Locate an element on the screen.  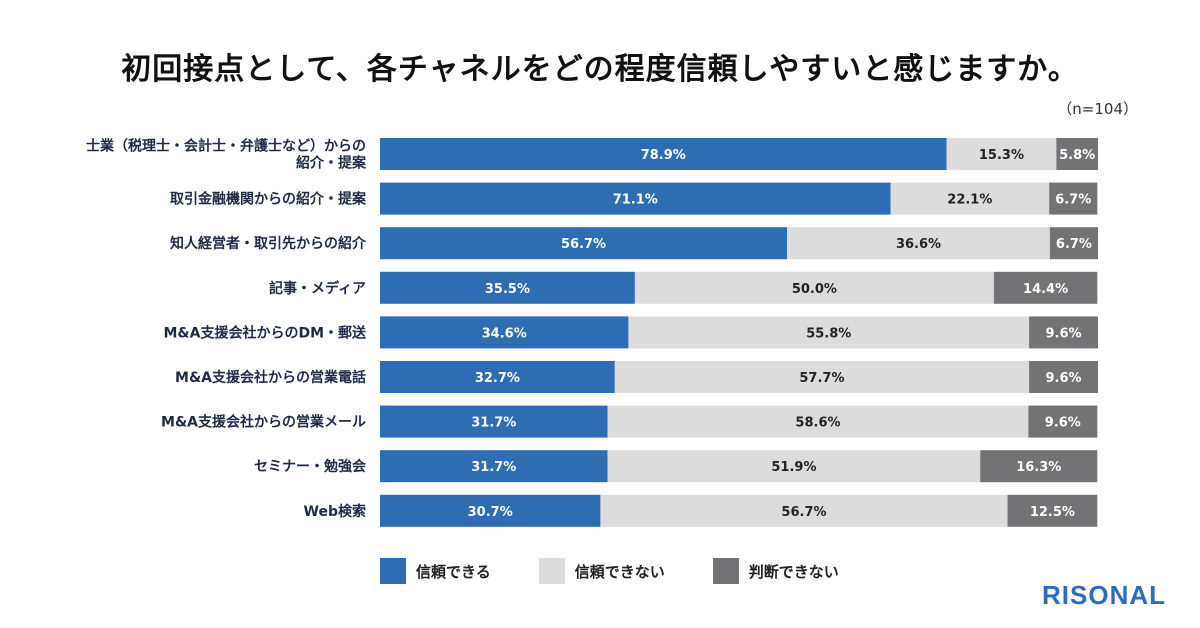
category-label: 知人経営者・取引先からの紹介 is located at coordinates (268, 243).